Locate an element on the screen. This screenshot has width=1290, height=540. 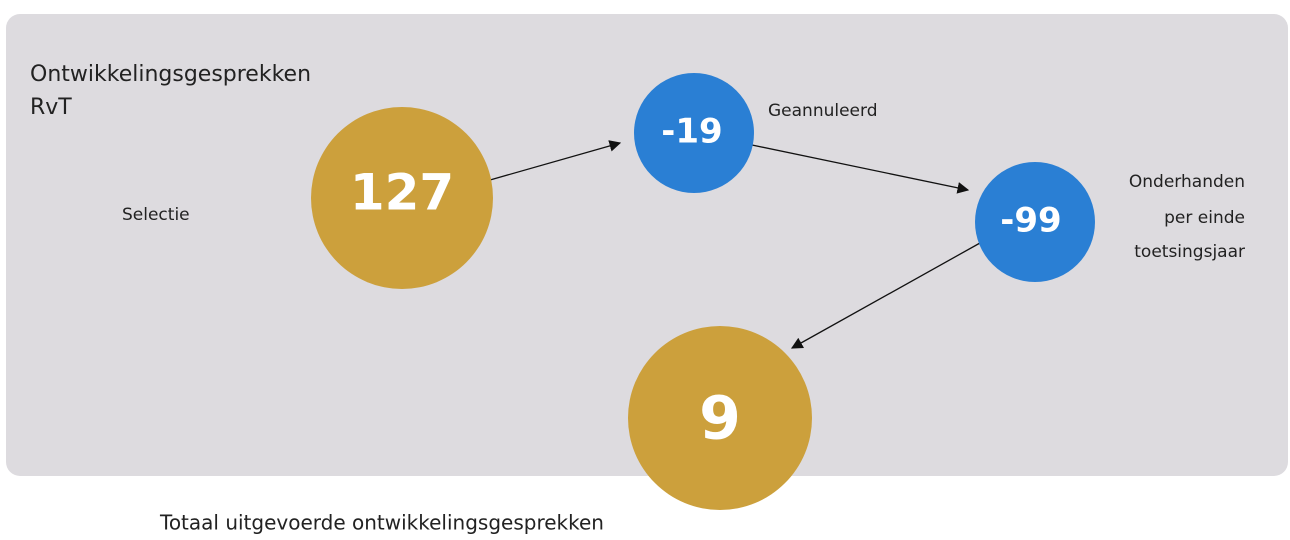
node-value: 127 is located at coordinates (402, 193).